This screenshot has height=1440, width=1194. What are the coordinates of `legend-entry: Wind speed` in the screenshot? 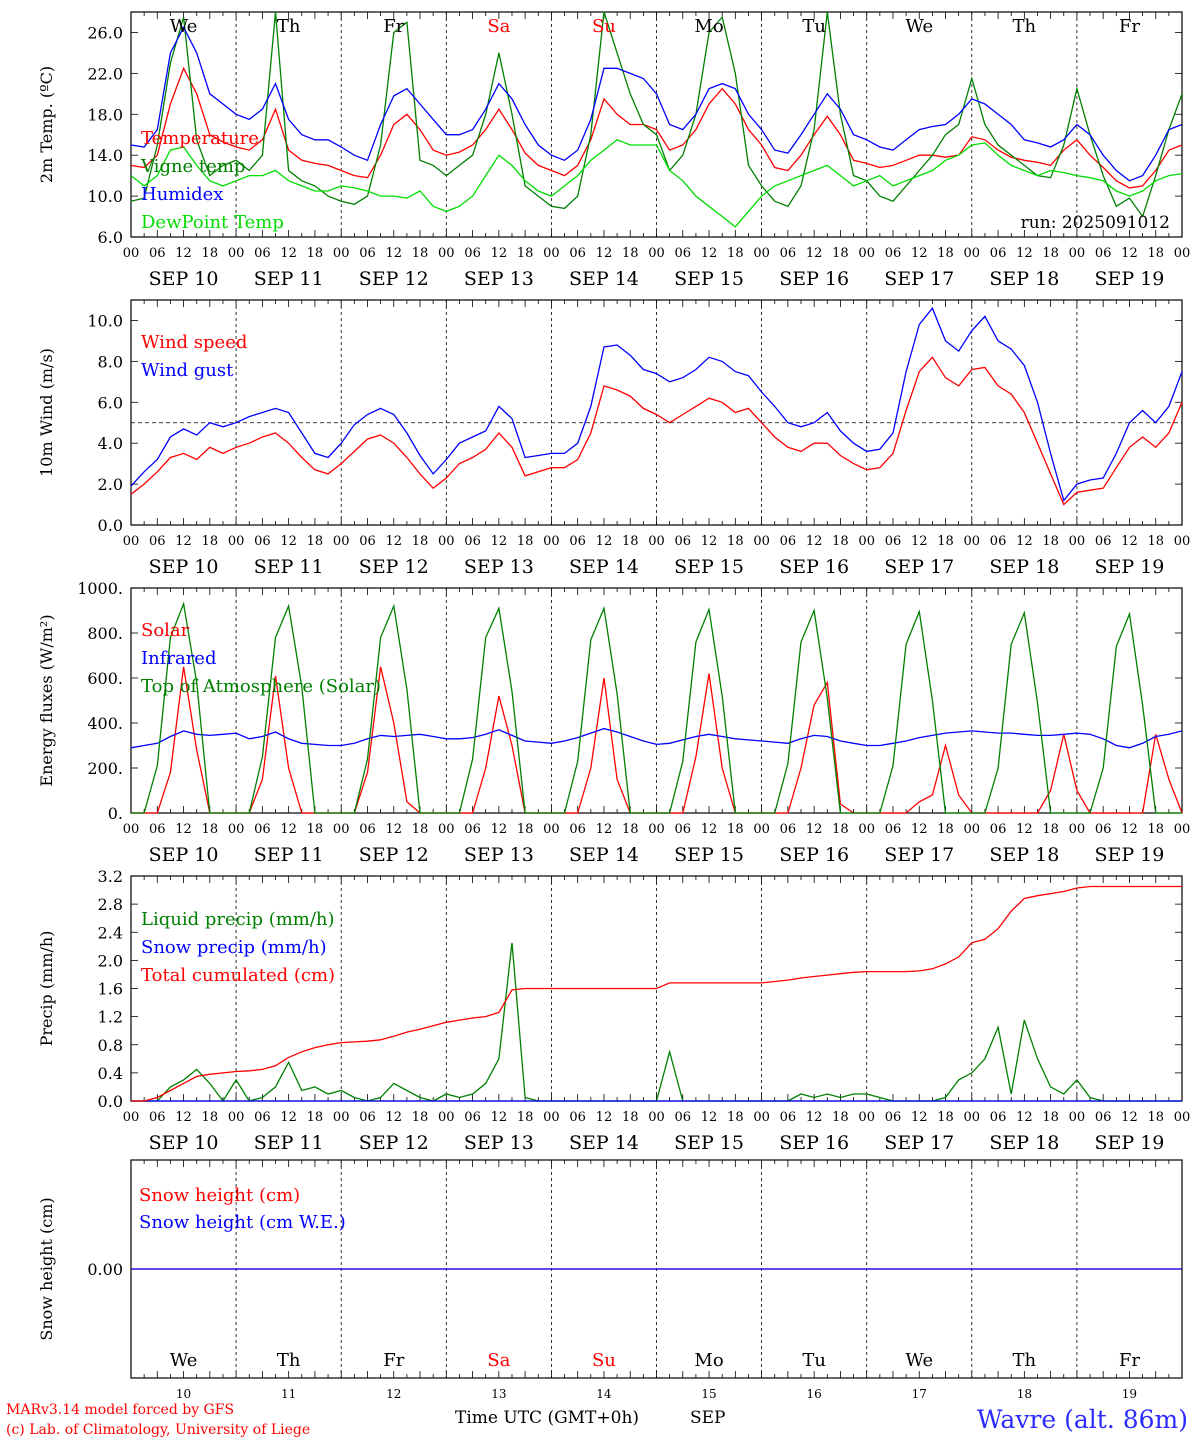 It's located at (194, 342).